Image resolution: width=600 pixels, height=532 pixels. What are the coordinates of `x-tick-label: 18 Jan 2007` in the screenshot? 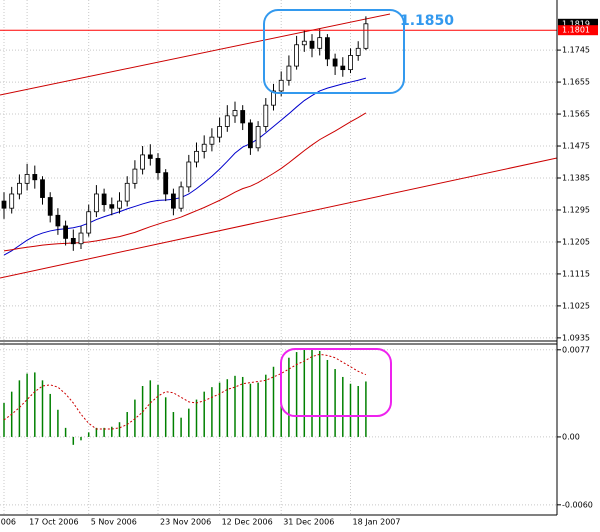 It's located at (377, 522).